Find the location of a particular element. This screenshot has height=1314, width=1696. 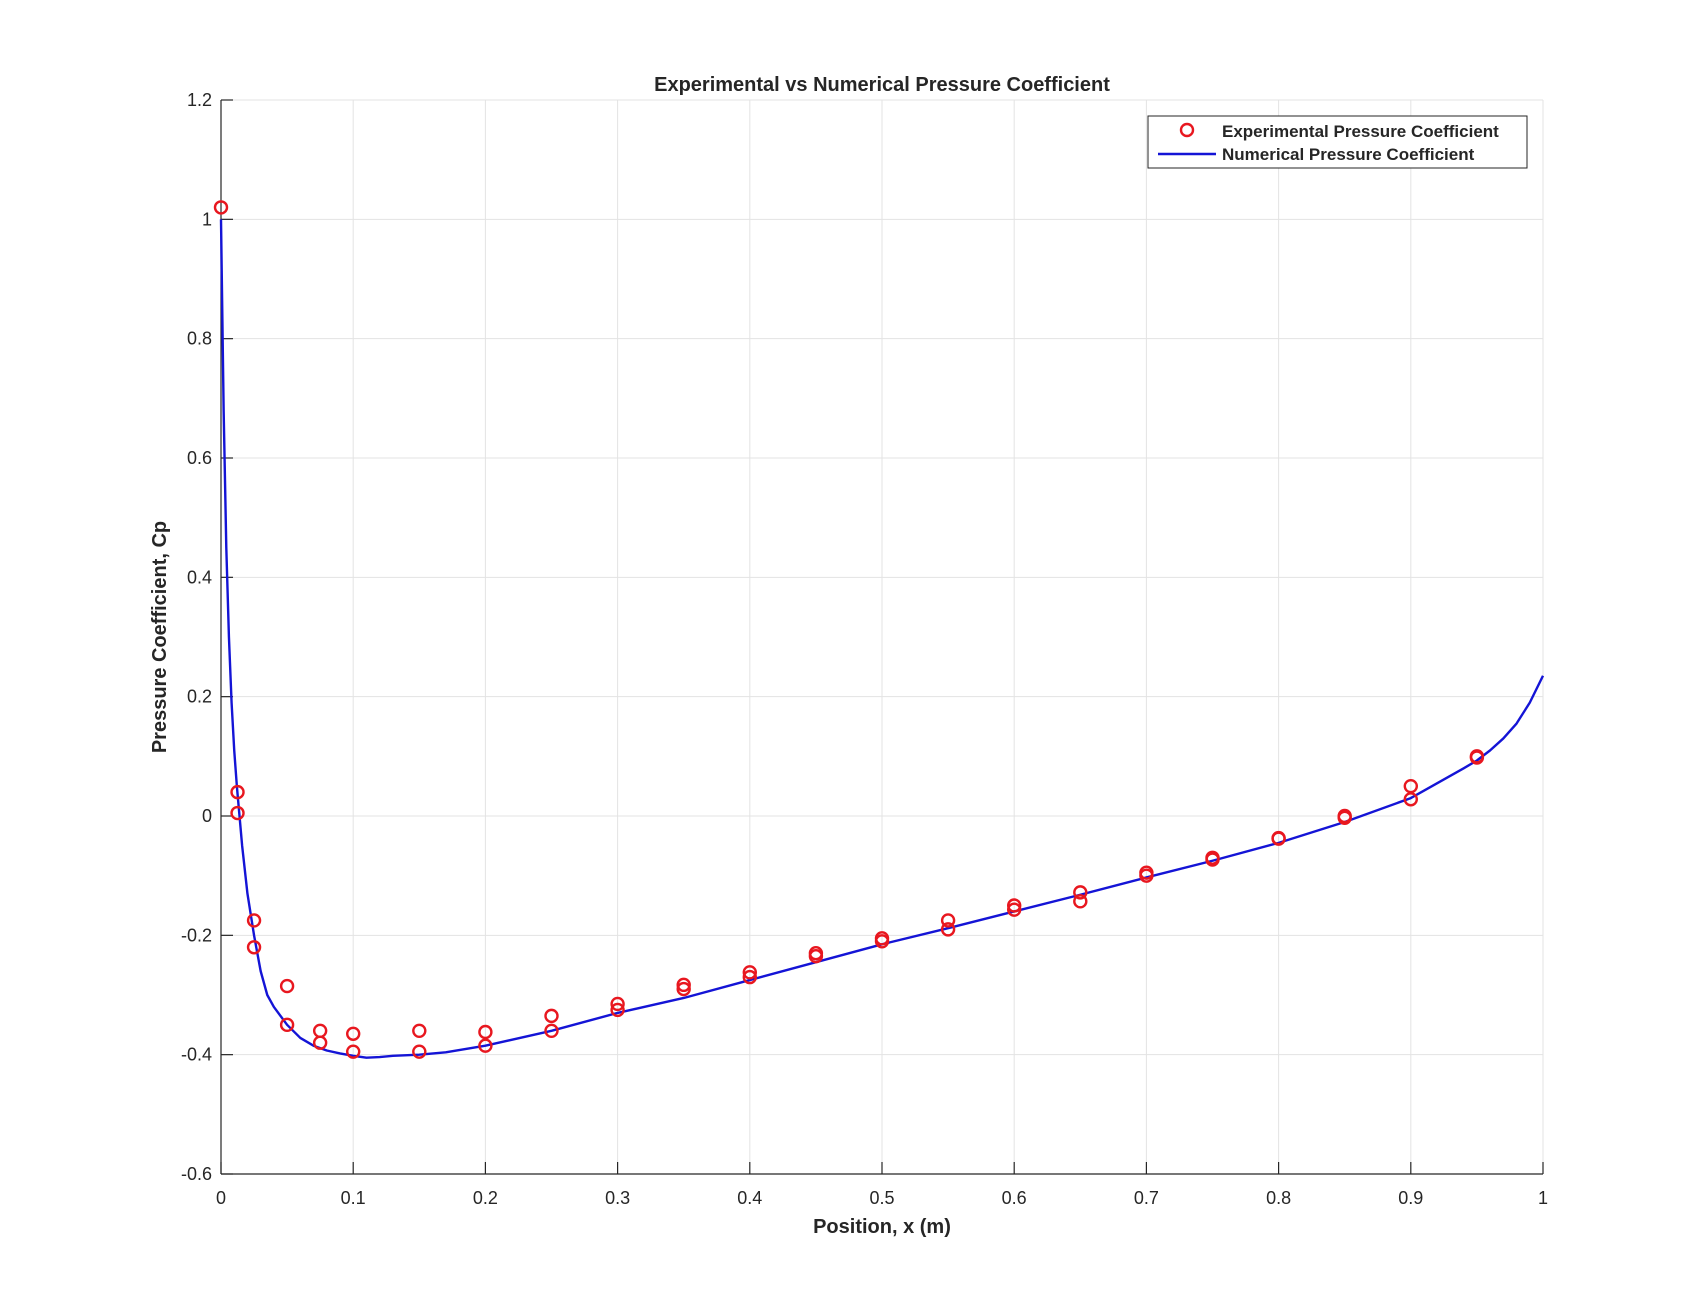

y-tick-label: -0.2 is located at coordinates (196, 935).